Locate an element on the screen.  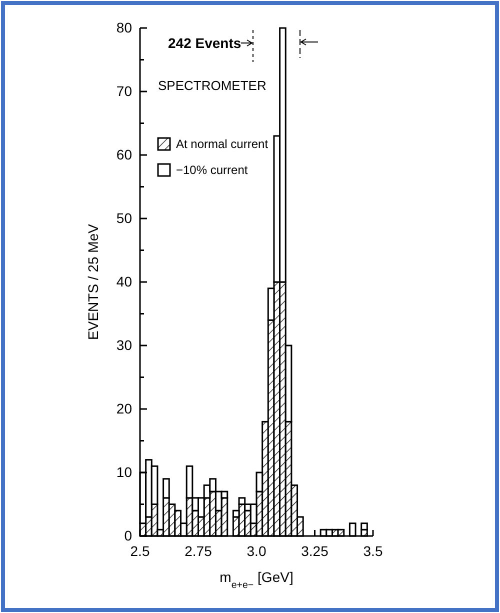
y-tick-label: 60 is located at coordinates (124, 154).